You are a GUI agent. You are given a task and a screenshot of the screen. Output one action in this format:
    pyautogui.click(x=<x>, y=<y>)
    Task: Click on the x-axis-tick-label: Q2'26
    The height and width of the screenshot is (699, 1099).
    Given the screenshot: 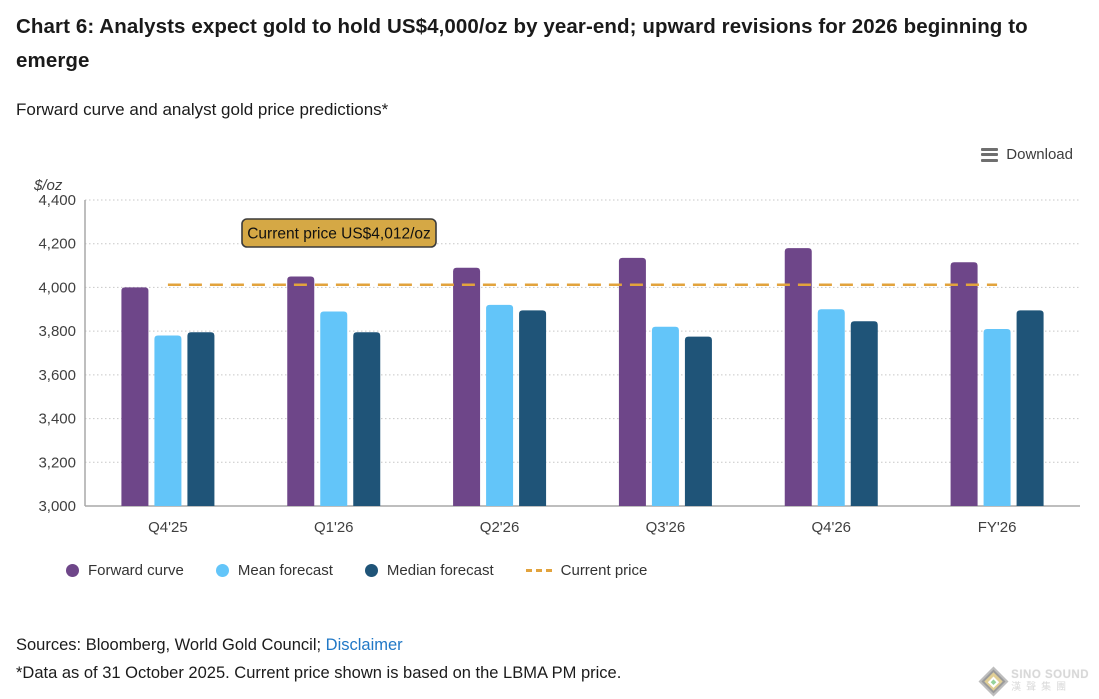 What is the action you would take?
    pyautogui.click(x=500, y=527)
    